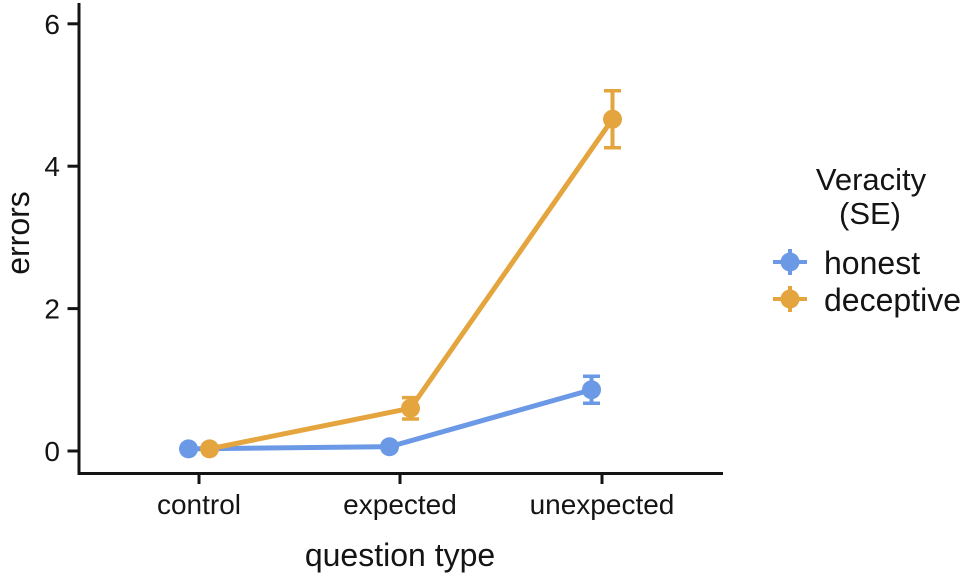 The width and height of the screenshot is (968, 579). What do you see at coordinates (52, 24) in the screenshot?
I see `y-tick-label: 6` at bounding box center [52, 24].